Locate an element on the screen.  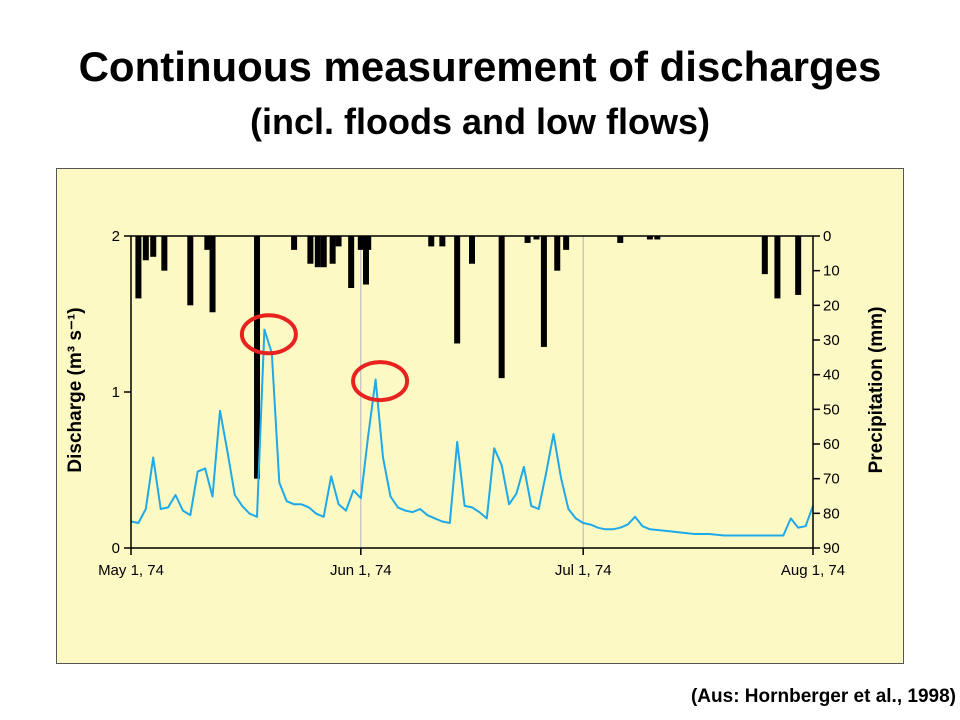
y-right-tick-label: 50 is located at coordinates (831, 409).